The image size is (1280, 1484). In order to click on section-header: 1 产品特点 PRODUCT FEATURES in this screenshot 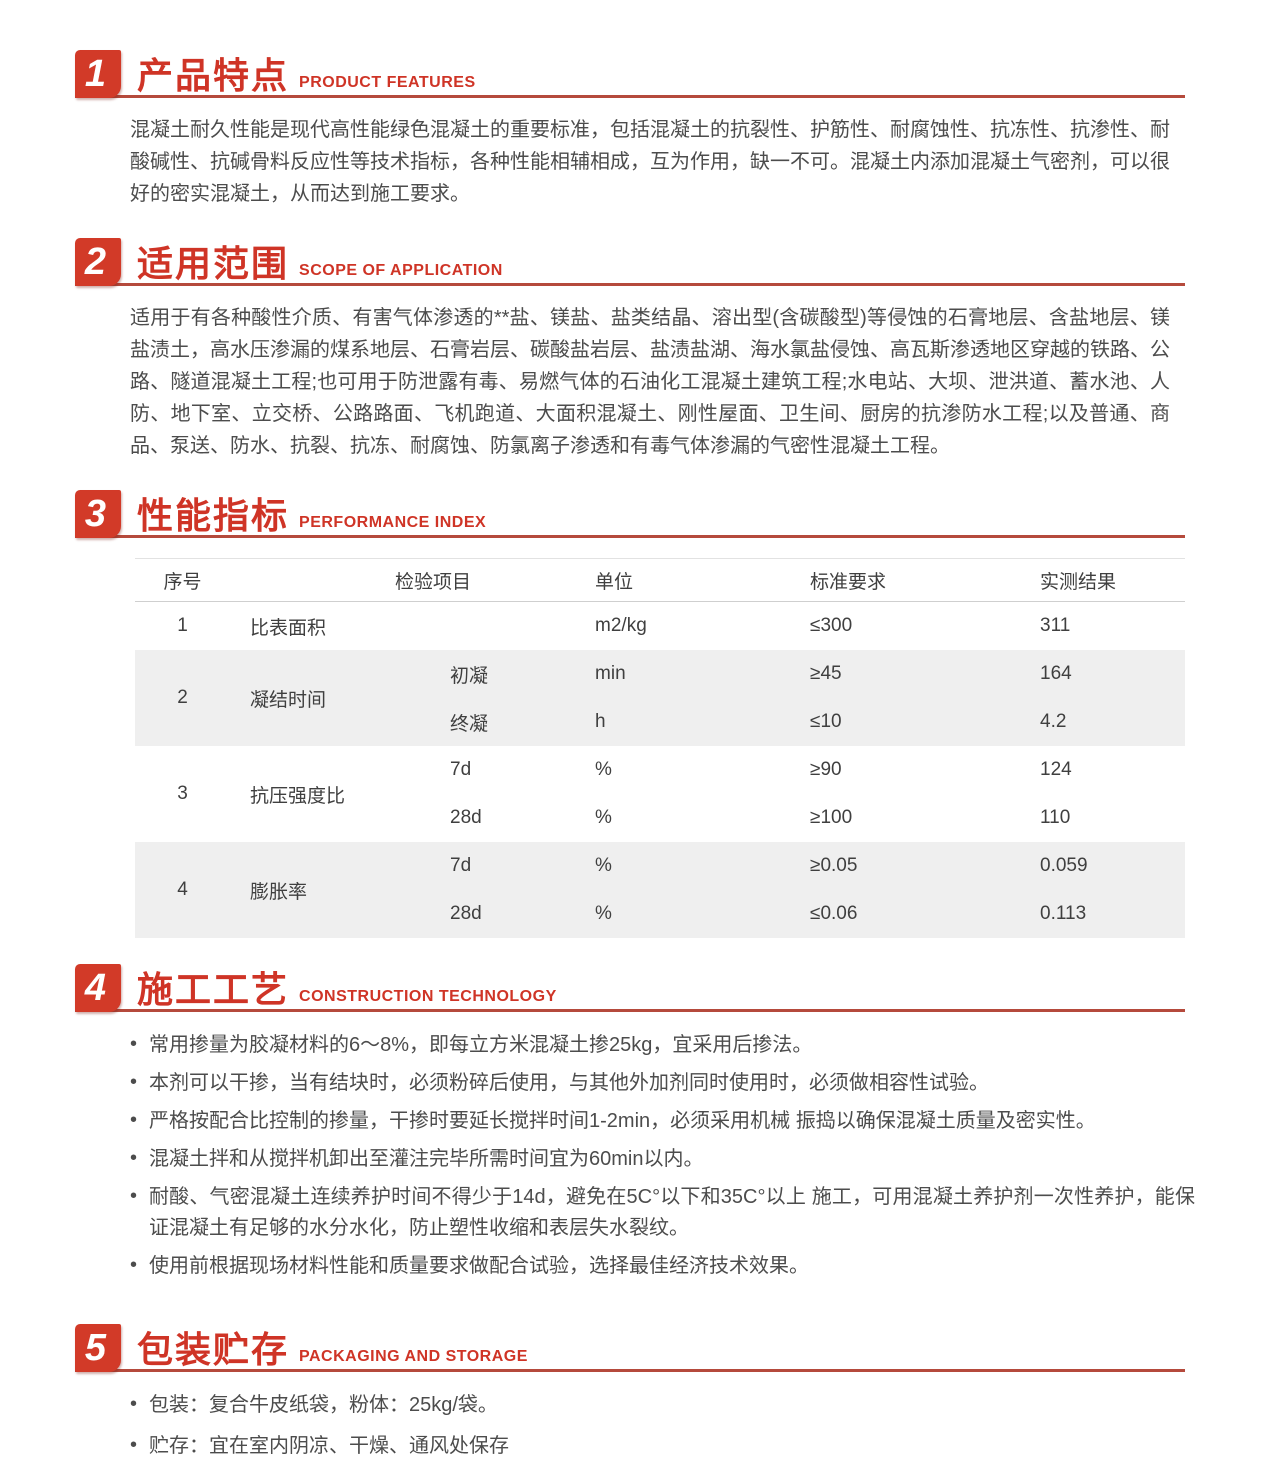, I will do `click(630, 74)`.